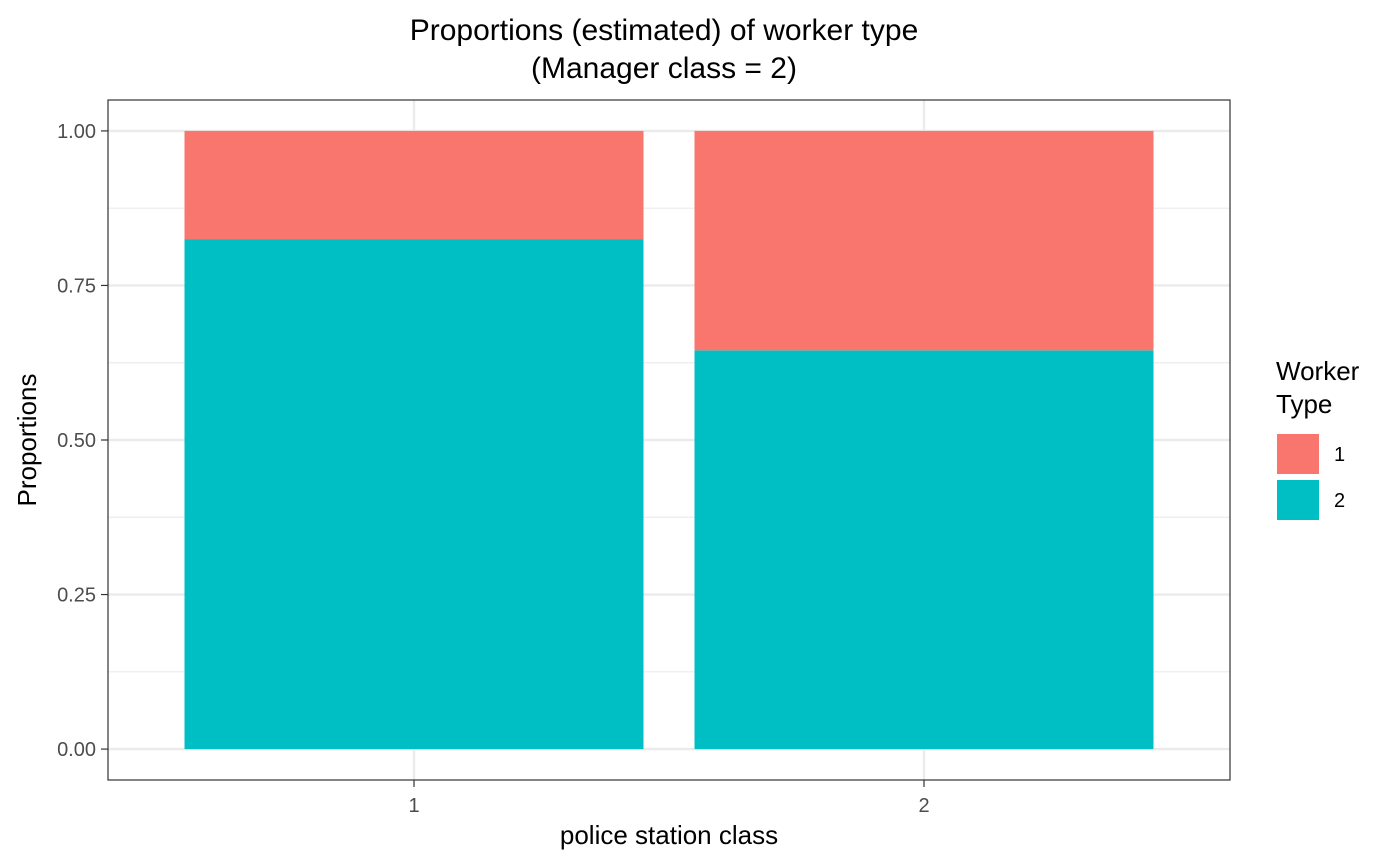  Describe the element at coordinates (76, 286) in the screenshot. I see `y-tick-label: 0.75` at that location.